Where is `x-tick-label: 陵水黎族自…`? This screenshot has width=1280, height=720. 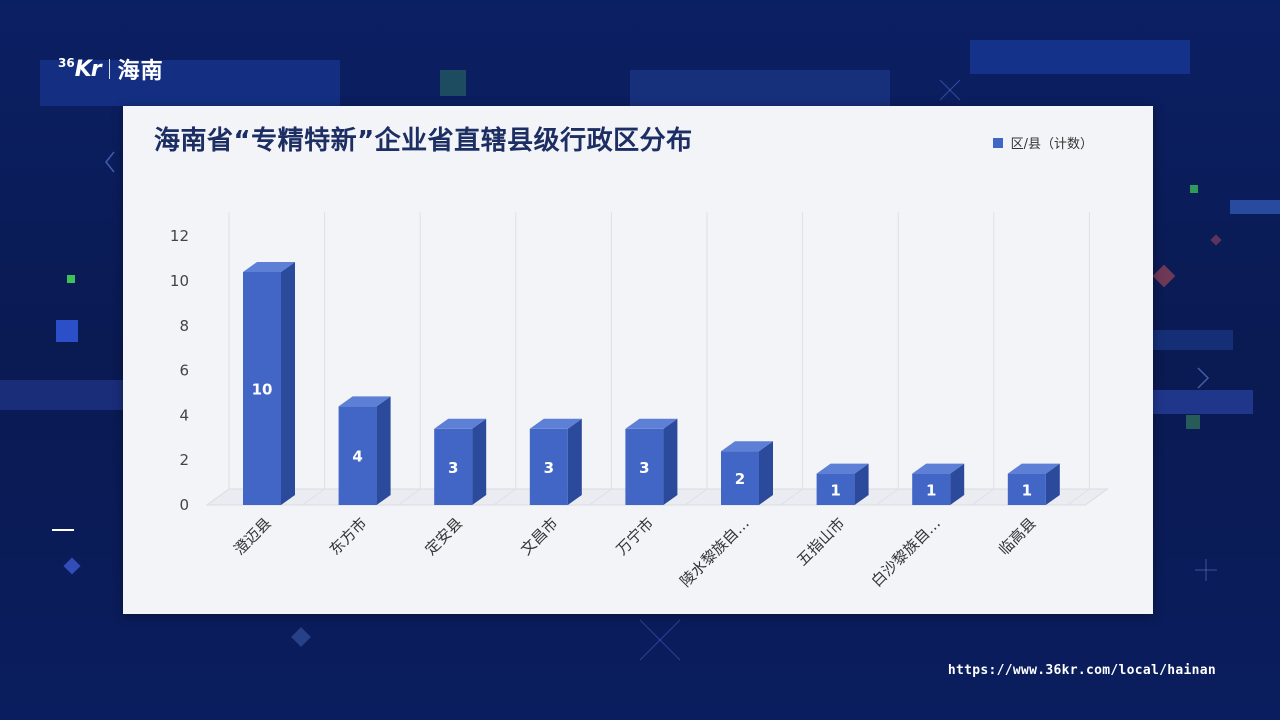
x-tick-label: 陵水黎族自… is located at coordinates (714, 552).